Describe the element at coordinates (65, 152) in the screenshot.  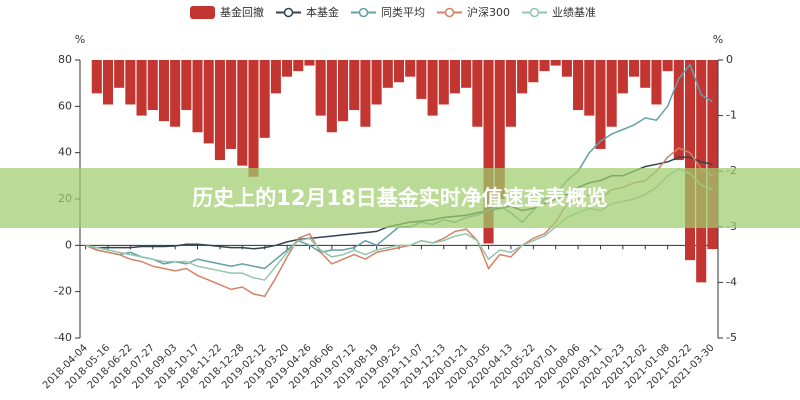
I see `y-tick-label: 40` at that location.